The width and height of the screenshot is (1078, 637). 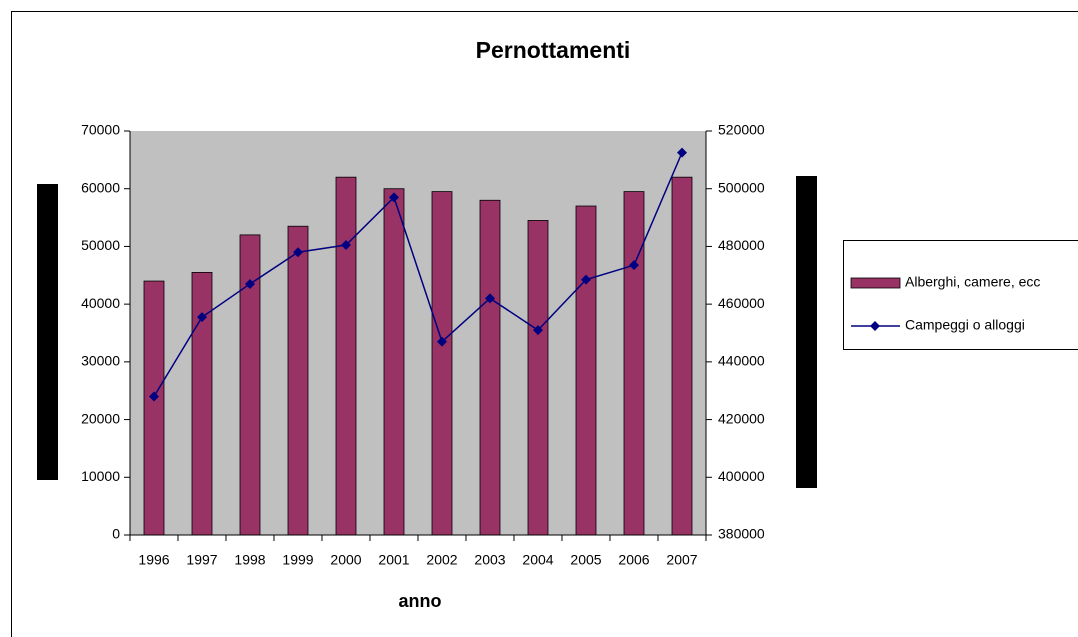 I want to click on y2-tick-label: 420000, so click(x=741, y=418).